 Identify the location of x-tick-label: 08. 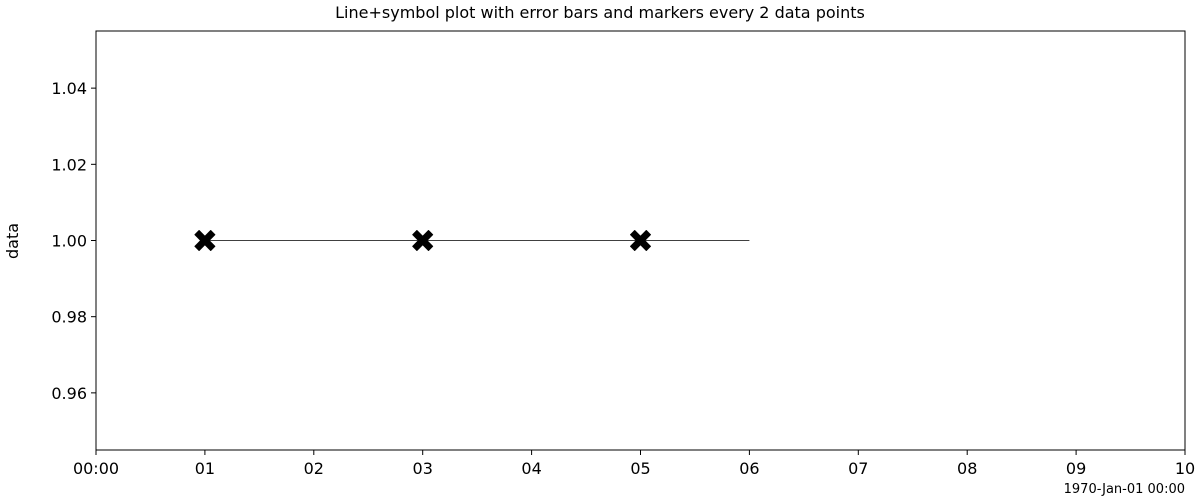
(967, 468).